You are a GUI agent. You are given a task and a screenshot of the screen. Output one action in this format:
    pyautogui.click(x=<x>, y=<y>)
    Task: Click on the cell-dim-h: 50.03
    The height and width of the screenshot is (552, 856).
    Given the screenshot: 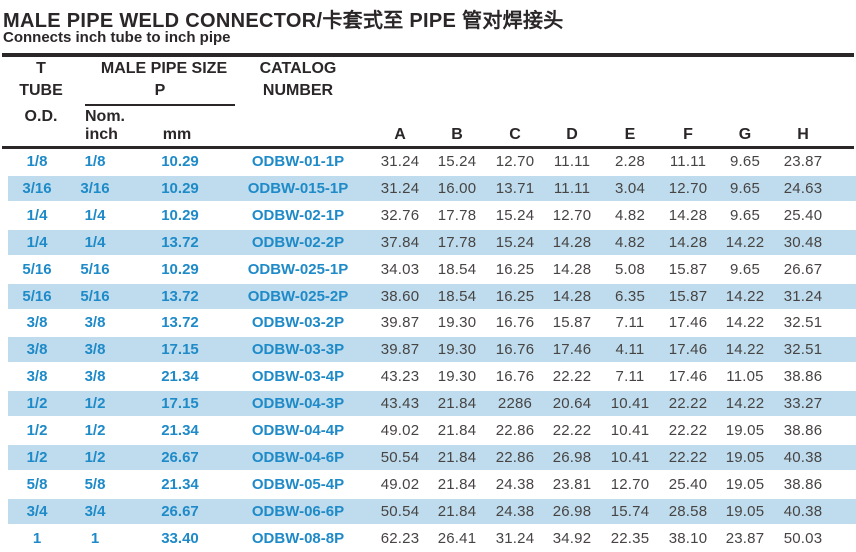 What is the action you would take?
    pyautogui.click(x=803, y=538)
    